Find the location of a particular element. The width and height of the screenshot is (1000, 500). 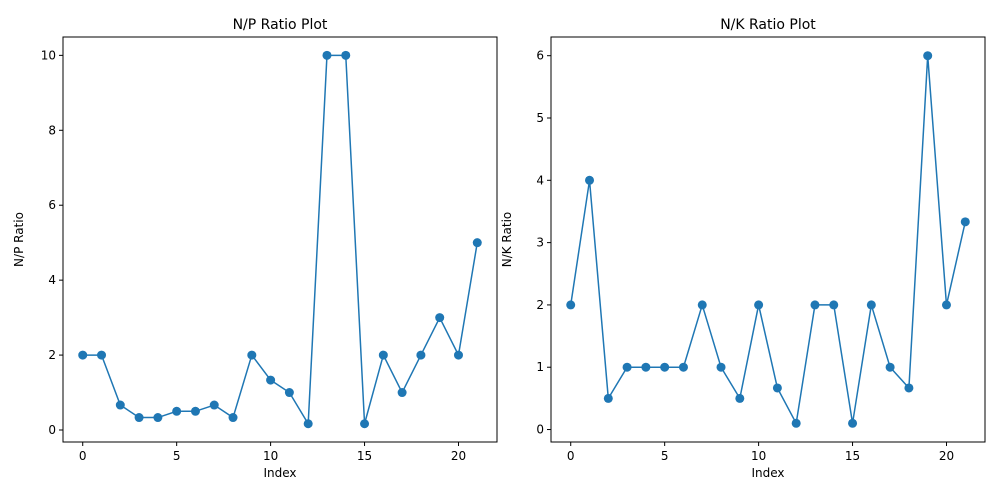

y-tick-label: 10 is located at coordinates (48, 55).